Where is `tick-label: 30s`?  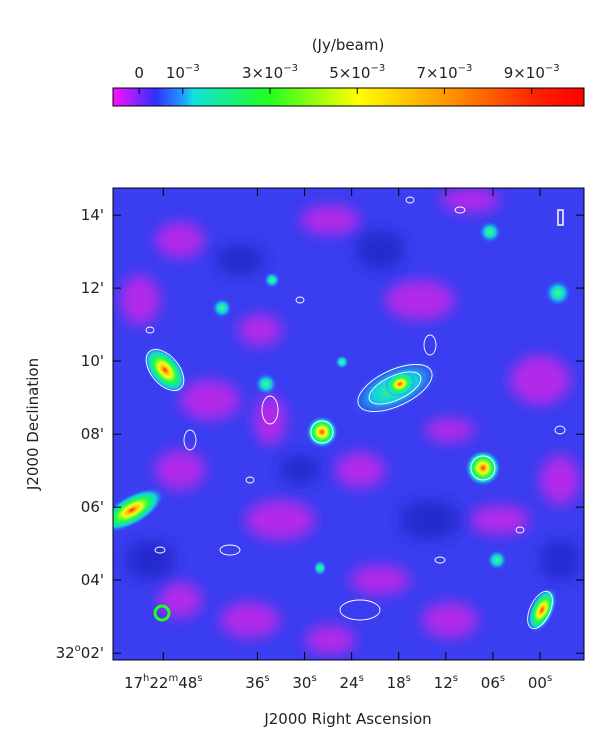 tick-label: 30s is located at coordinates (304, 682).